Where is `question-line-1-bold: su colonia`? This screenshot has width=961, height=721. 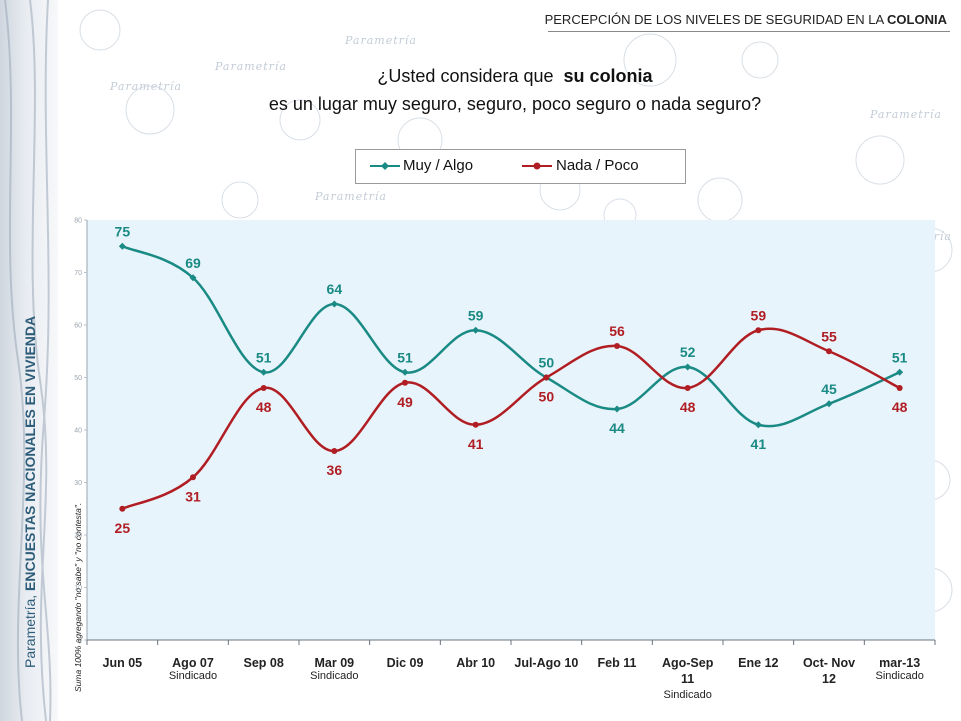 question-line-1-bold: su colonia is located at coordinates (608, 76).